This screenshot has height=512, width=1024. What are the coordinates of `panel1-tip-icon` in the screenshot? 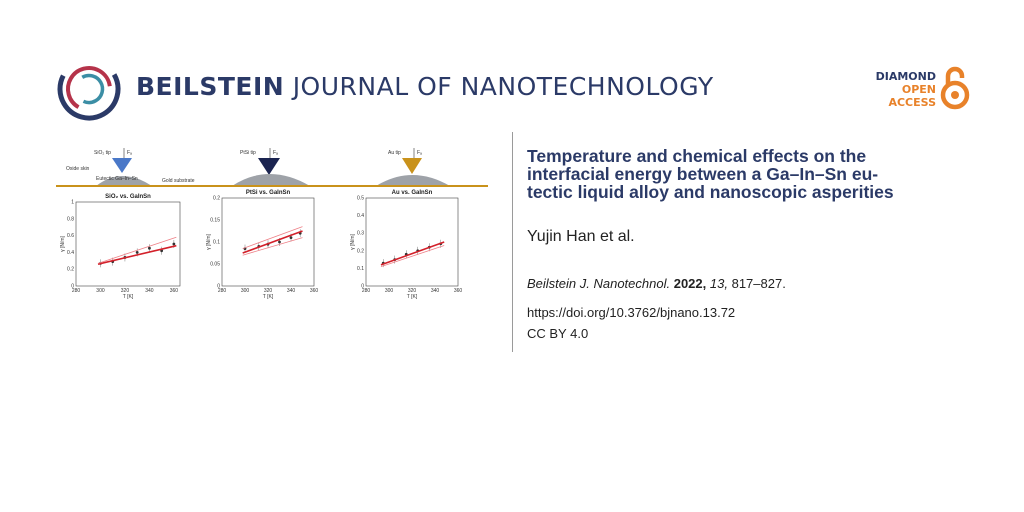 It's located at (122, 165).